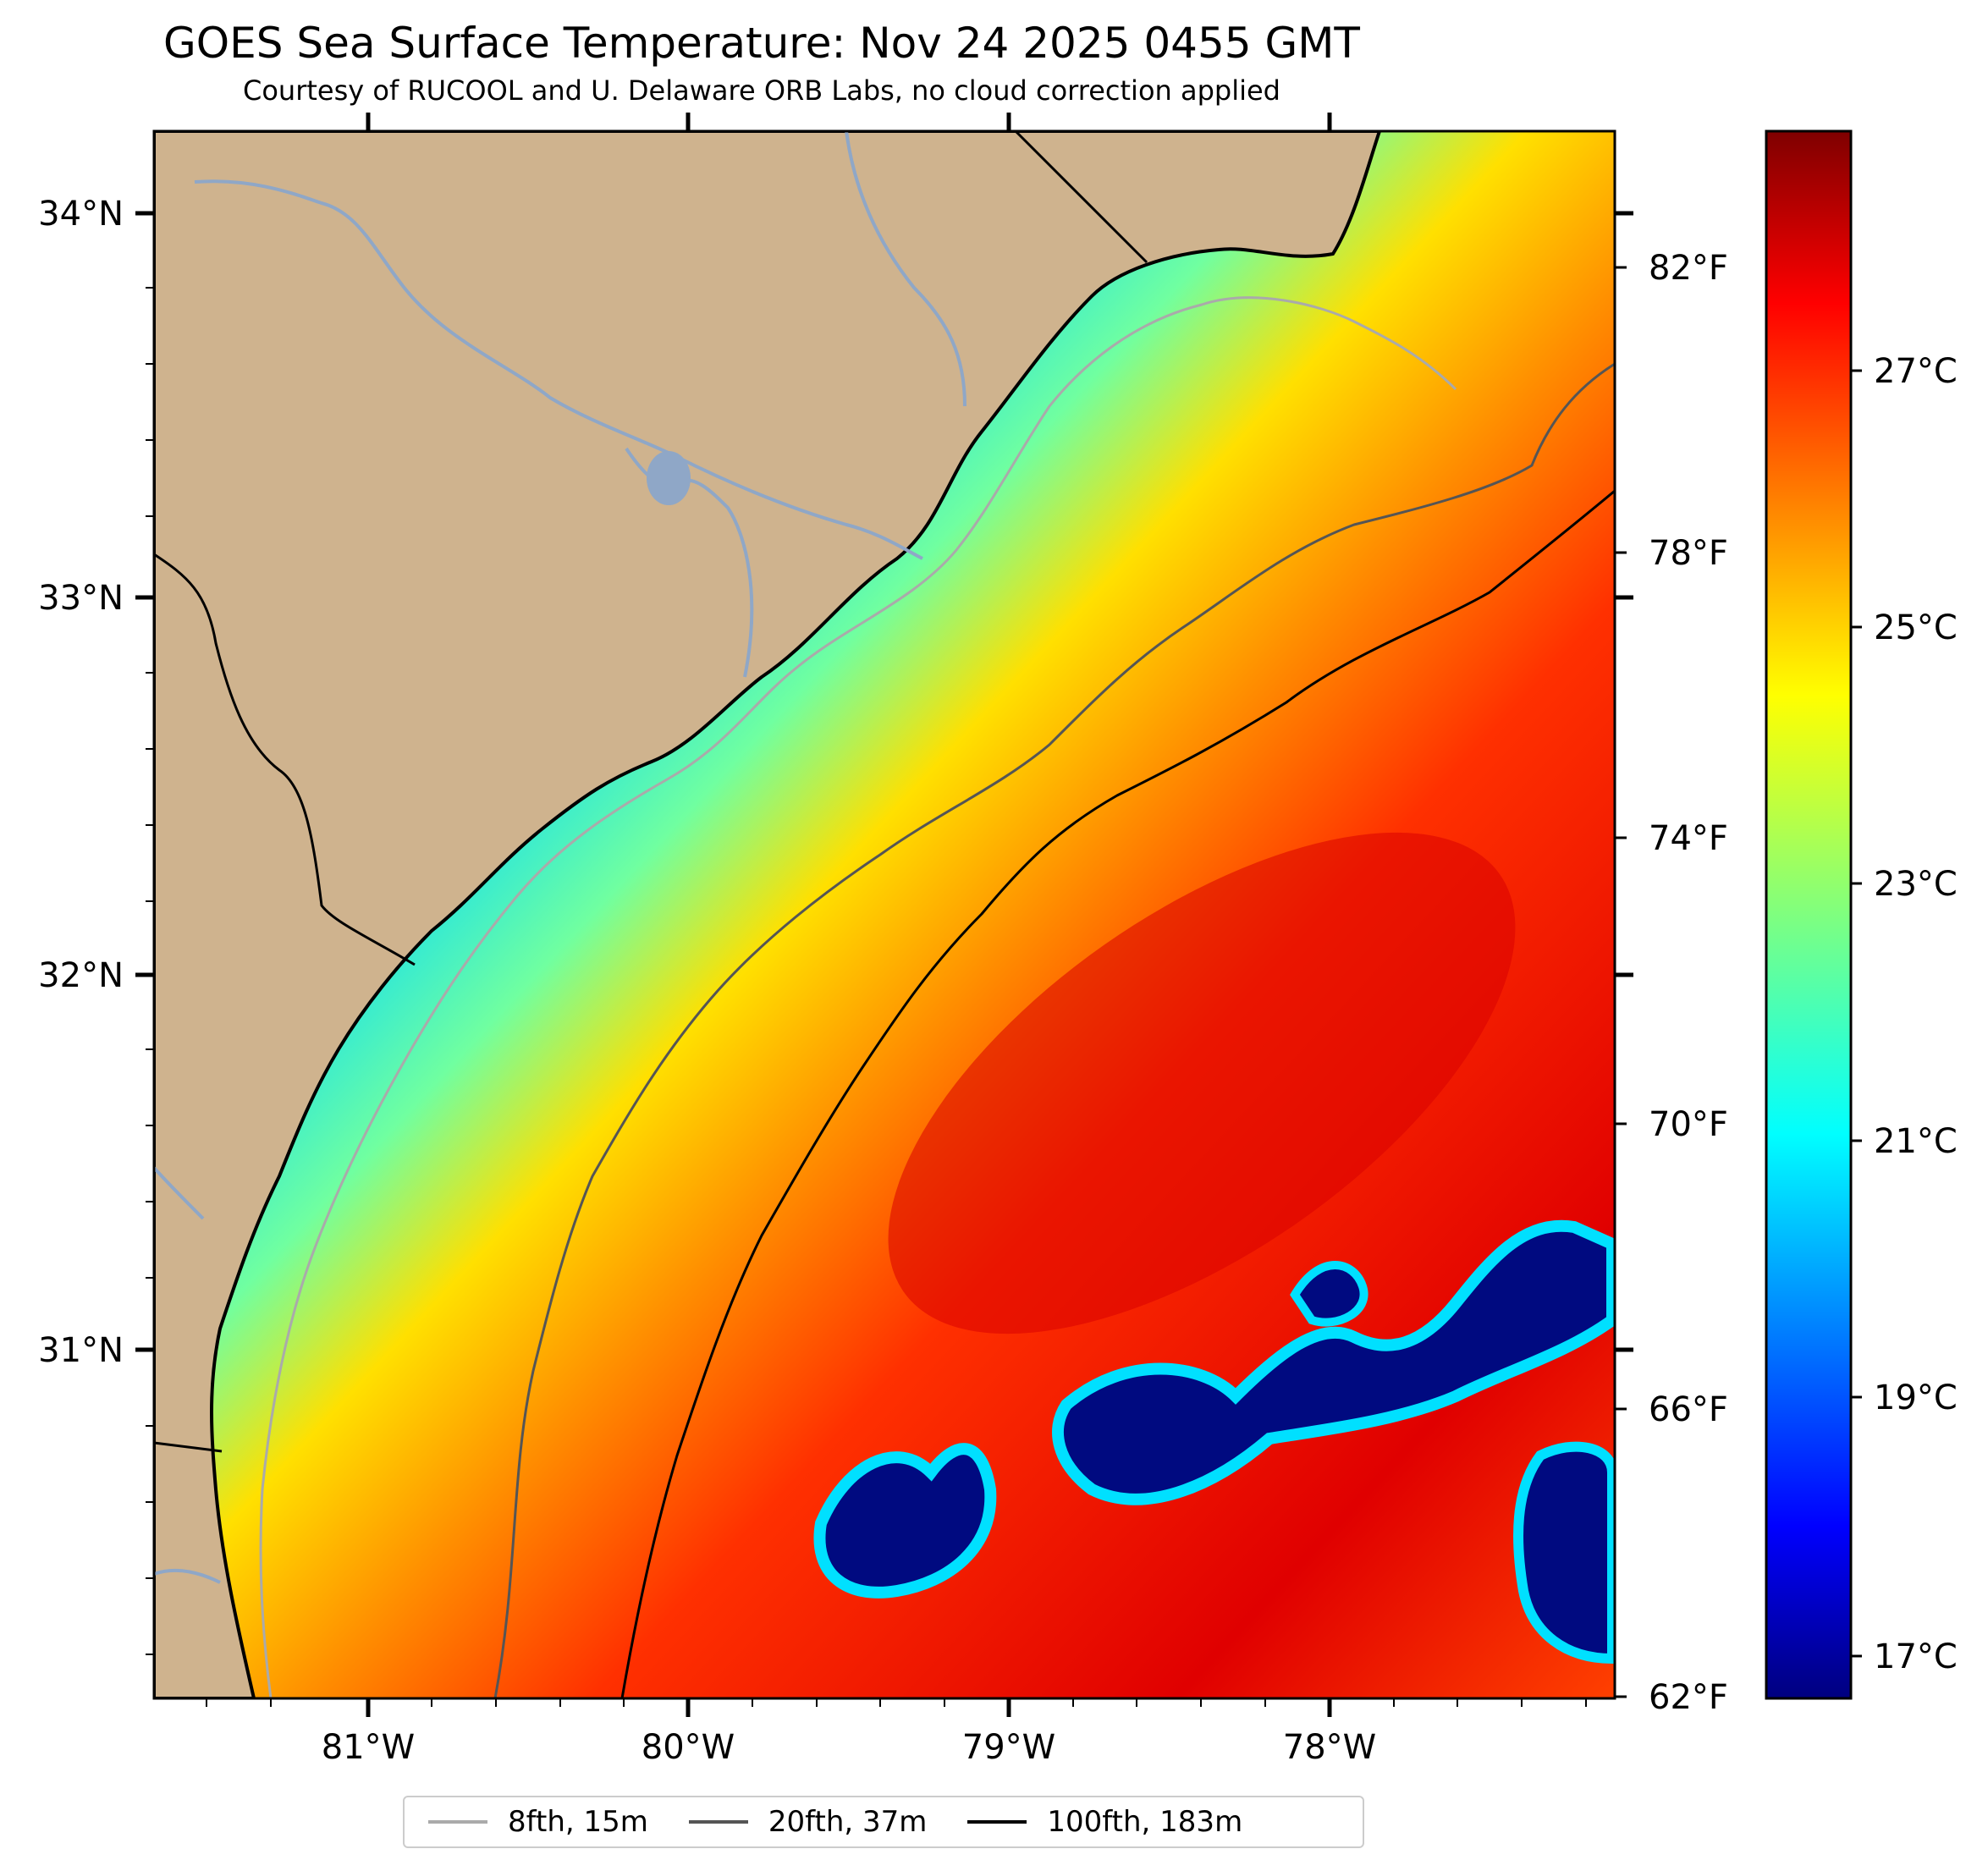  I want to click on fahrenheit-label-62: 62°F, so click(1688, 1698).